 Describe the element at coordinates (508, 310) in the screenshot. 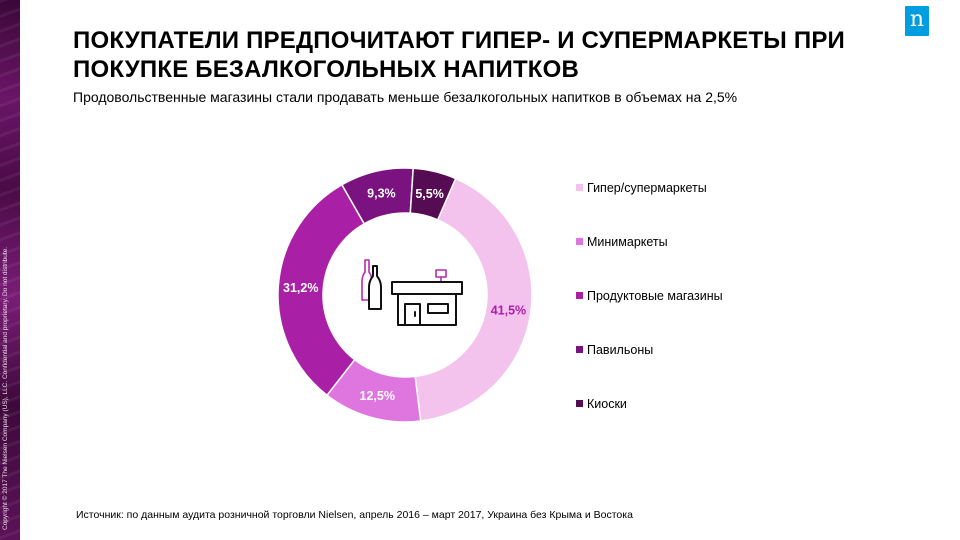

I see `slice-value-label: 41,5%` at that location.